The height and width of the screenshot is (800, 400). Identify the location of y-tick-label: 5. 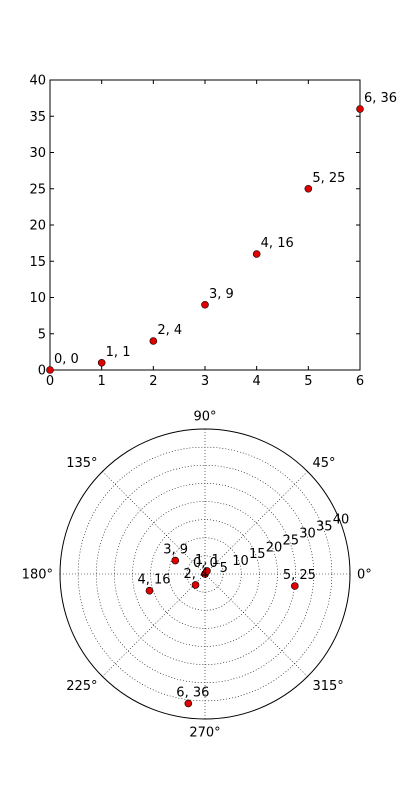
(42, 334).